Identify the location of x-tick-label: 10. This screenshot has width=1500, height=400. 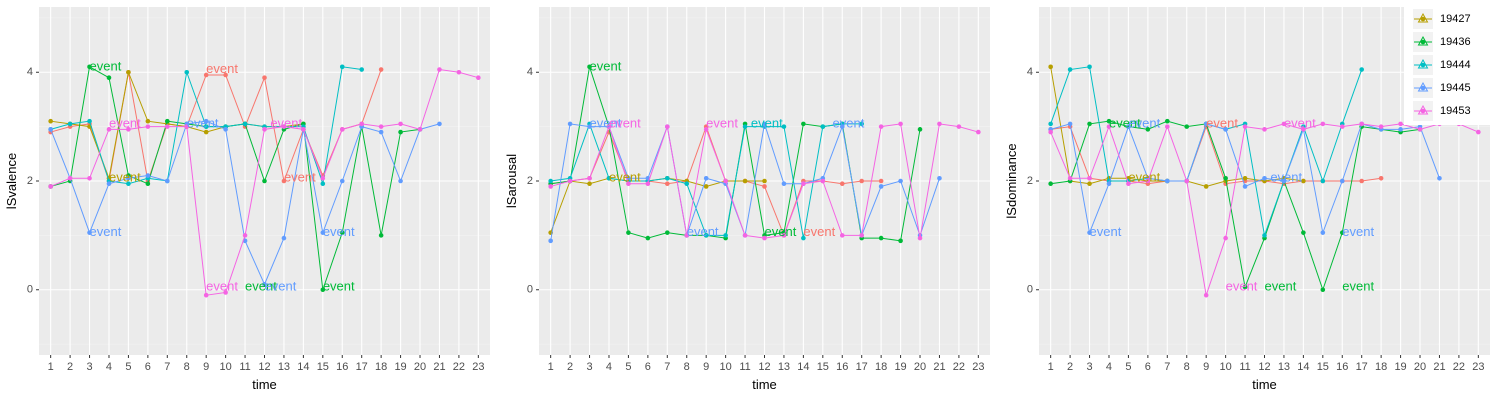
(1225, 367).